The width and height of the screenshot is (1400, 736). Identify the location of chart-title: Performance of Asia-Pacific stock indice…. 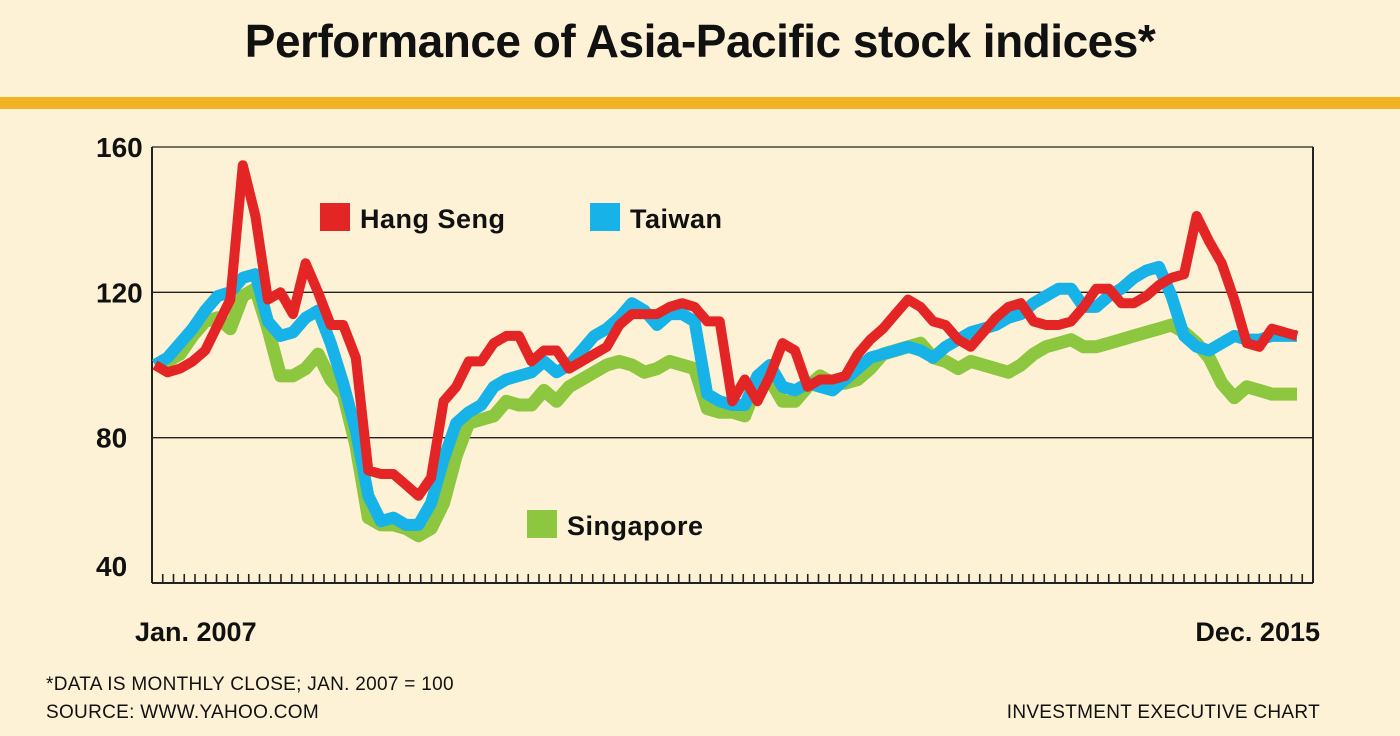
(700, 41).